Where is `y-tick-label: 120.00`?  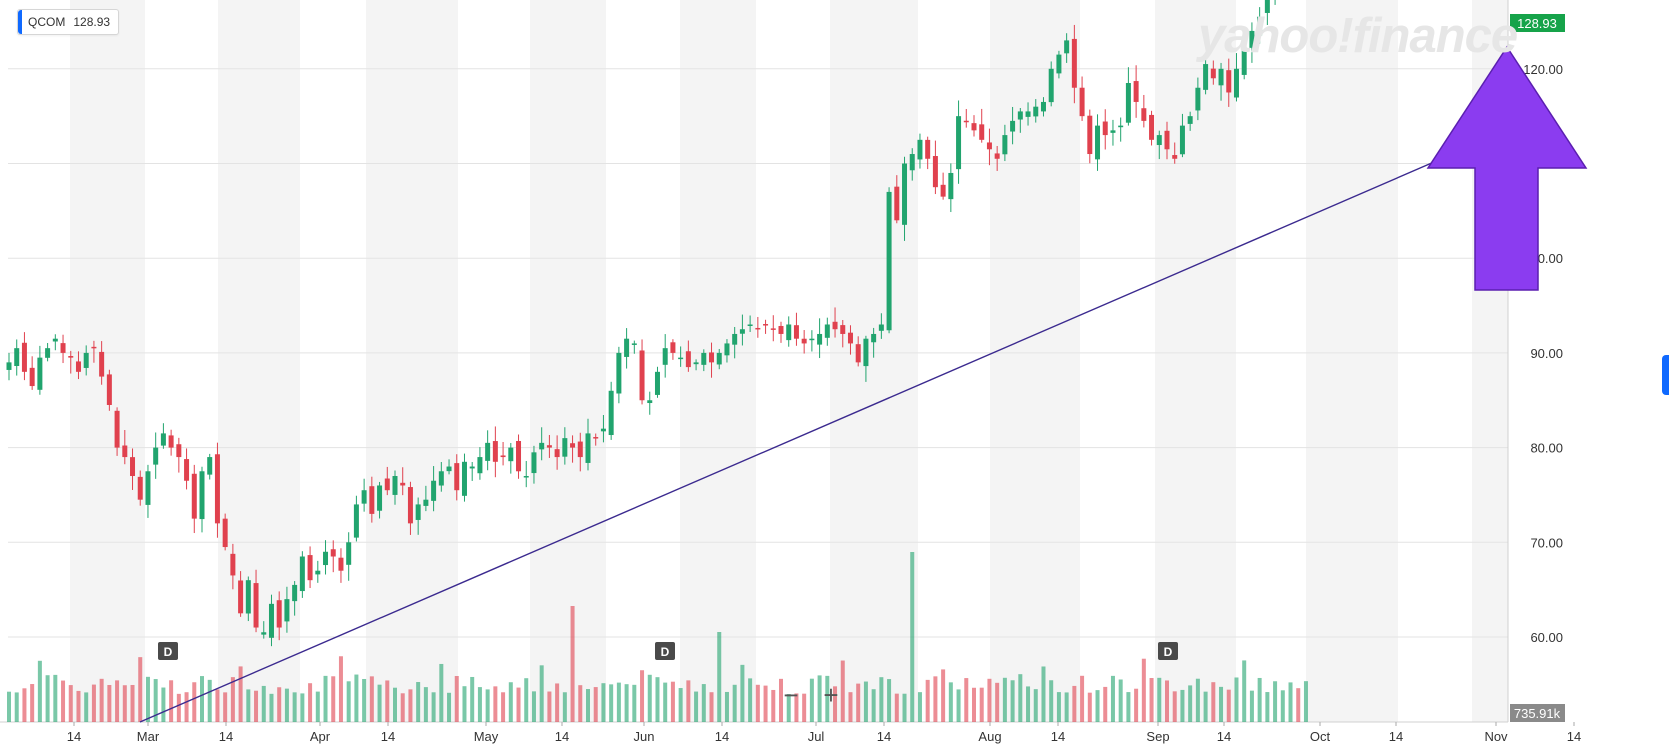 y-tick-label: 120.00 is located at coordinates (1543, 69).